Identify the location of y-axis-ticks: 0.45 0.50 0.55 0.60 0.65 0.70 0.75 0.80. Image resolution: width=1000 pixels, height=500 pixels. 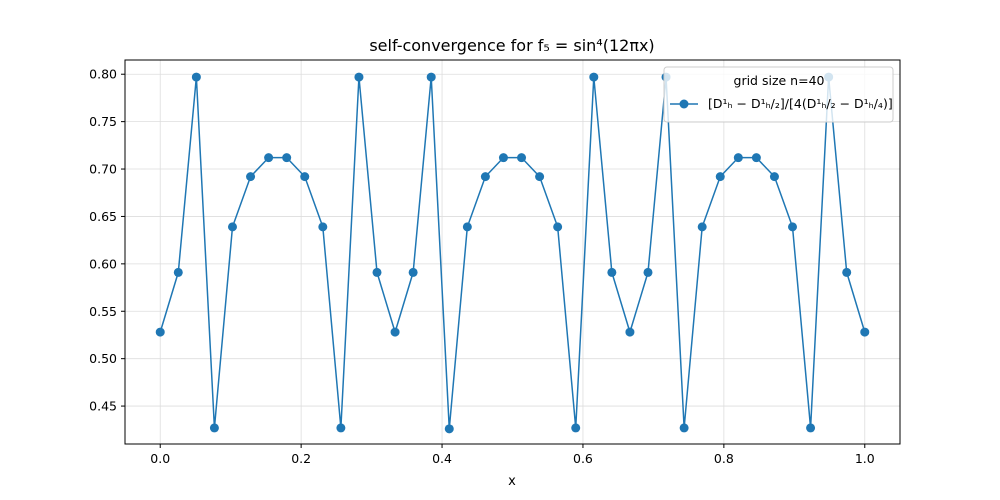
(107, 240).